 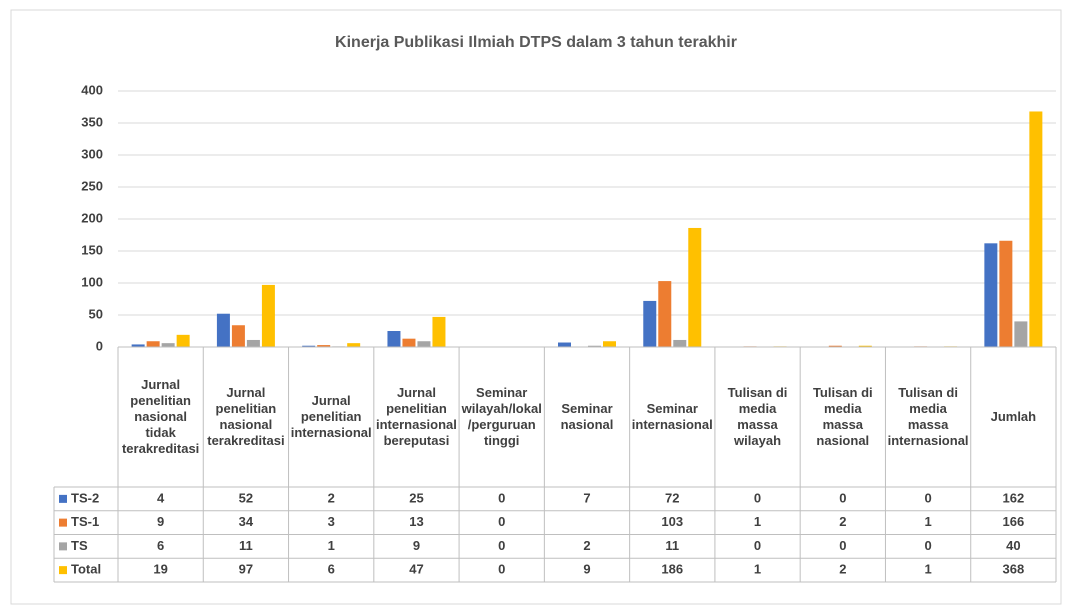 What do you see at coordinates (92, 89) in the screenshot?
I see `y-tick-label: 400` at bounding box center [92, 89].